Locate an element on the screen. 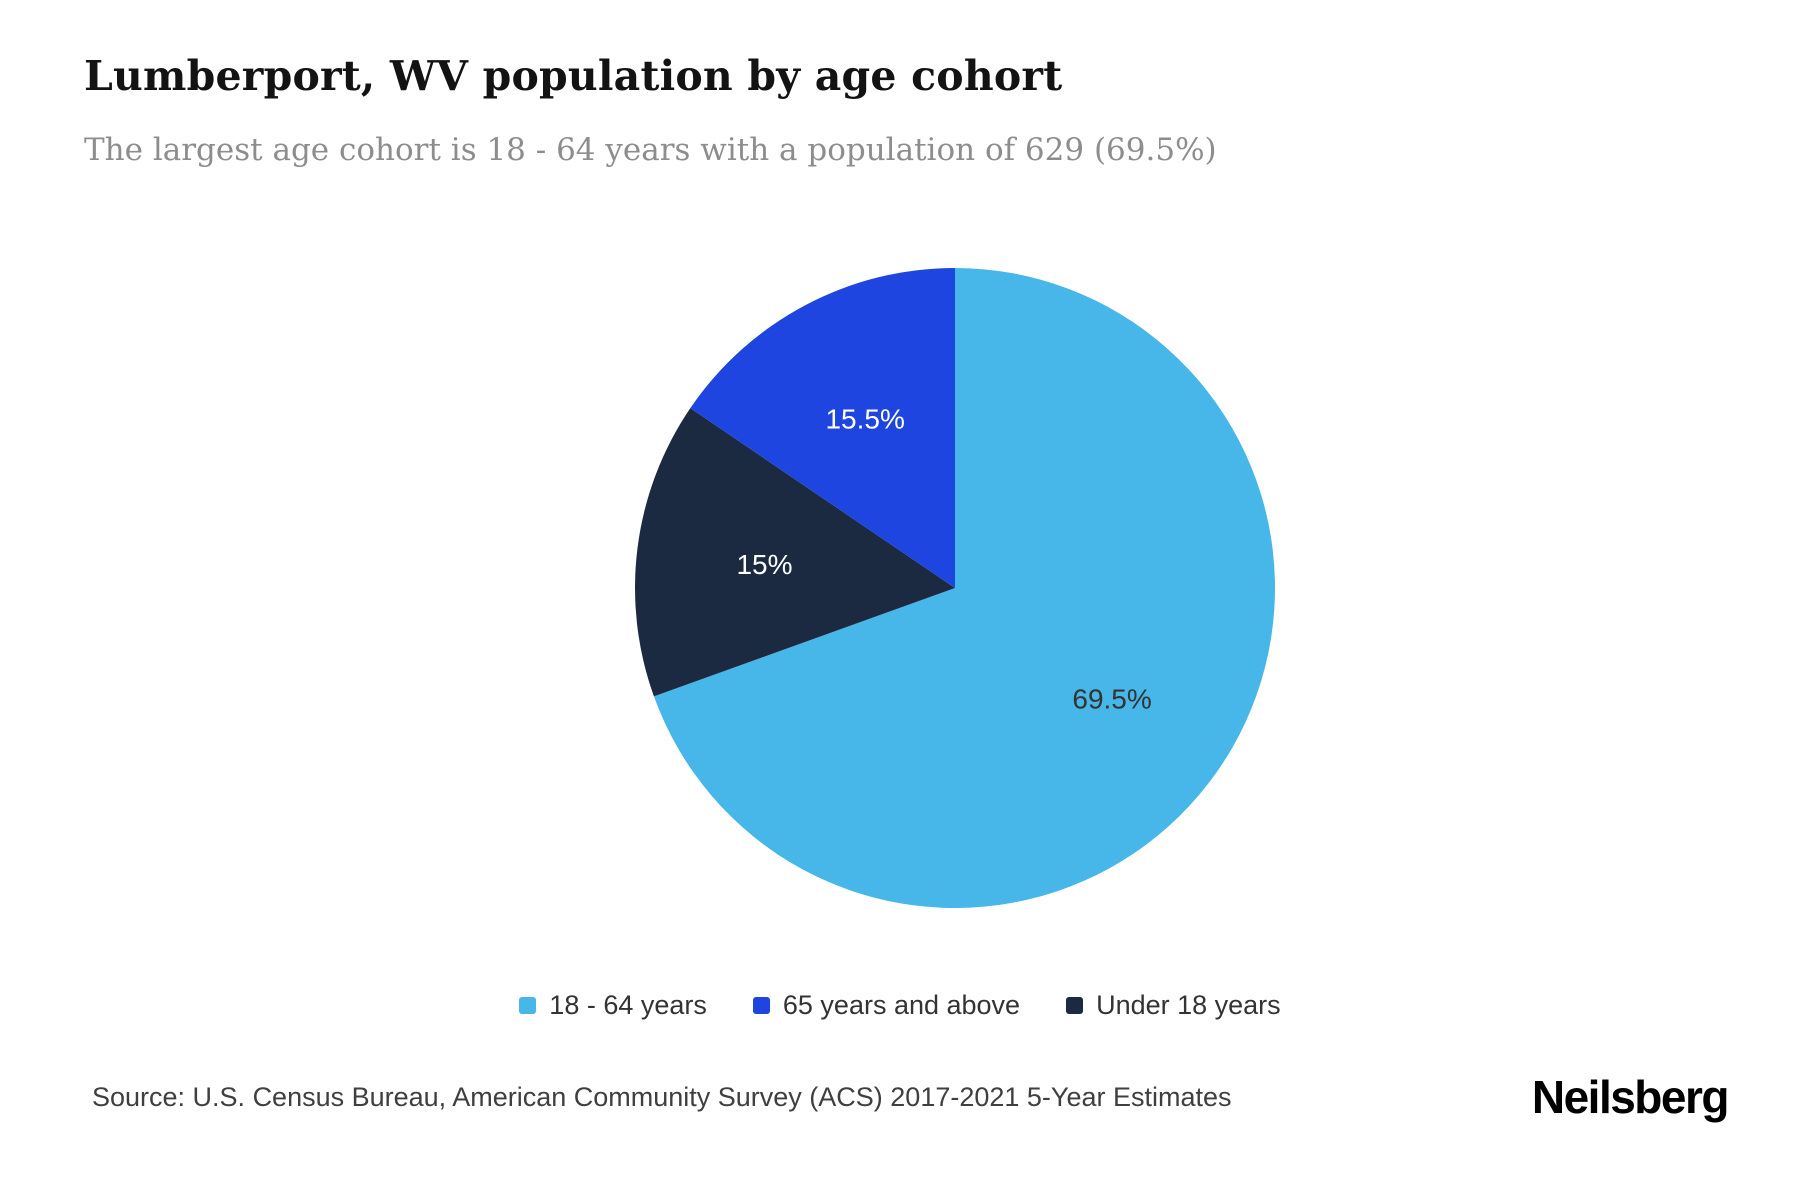 This screenshot has width=1800, height=1200. legend-item: 65 years and above is located at coordinates (886, 1005).